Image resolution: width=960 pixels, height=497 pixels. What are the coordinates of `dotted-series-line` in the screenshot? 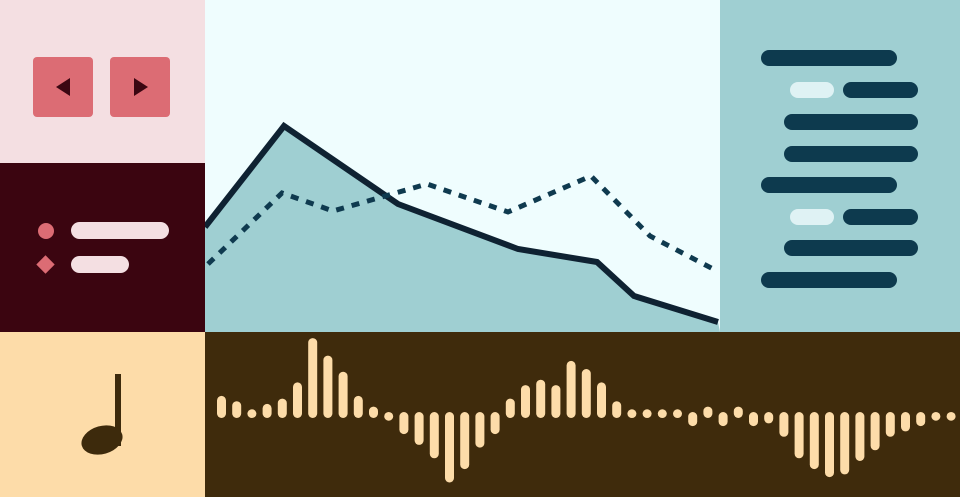 It's located at (461, 223).